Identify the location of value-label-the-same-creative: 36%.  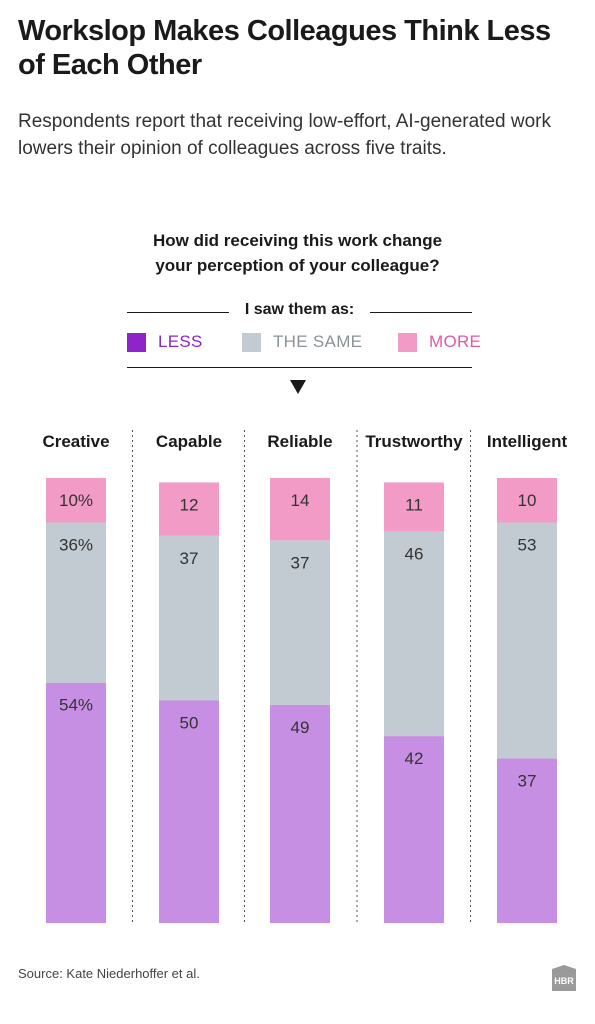
(76, 545).